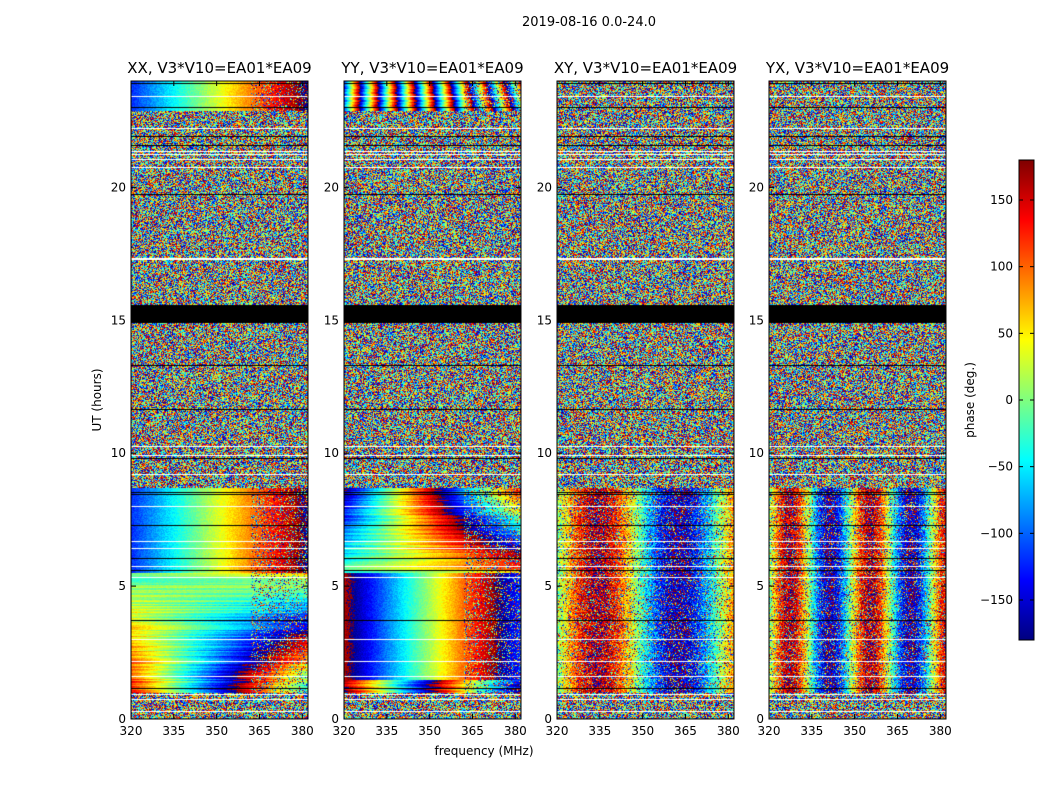  Describe the element at coordinates (857, 68) in the screenshot. I see `panel-title: YX, V3*V10=EA01*EA09` at that location.